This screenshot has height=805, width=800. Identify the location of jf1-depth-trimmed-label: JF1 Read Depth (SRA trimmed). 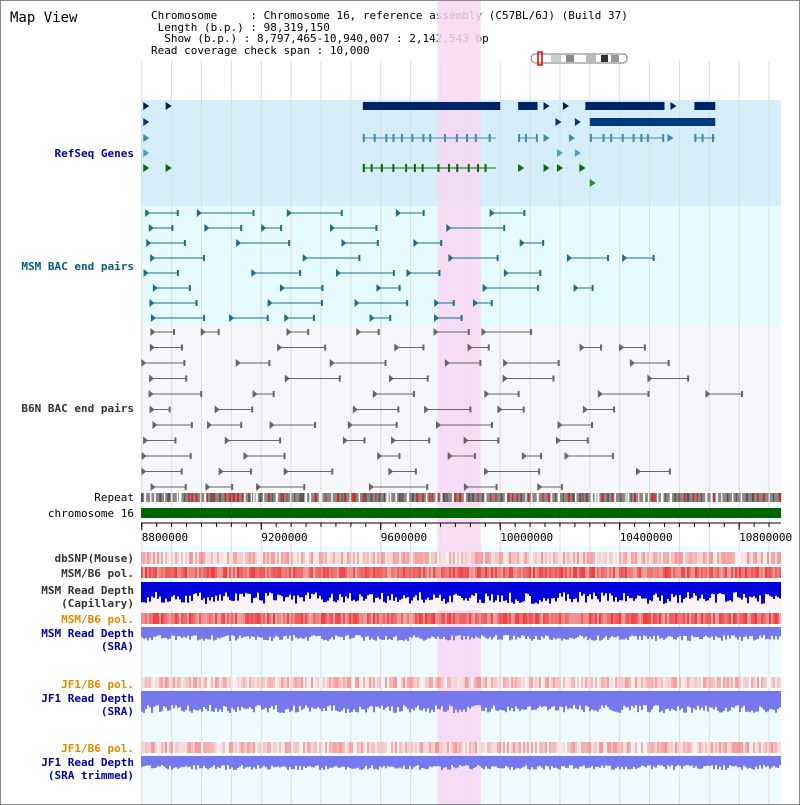
(87, 769).